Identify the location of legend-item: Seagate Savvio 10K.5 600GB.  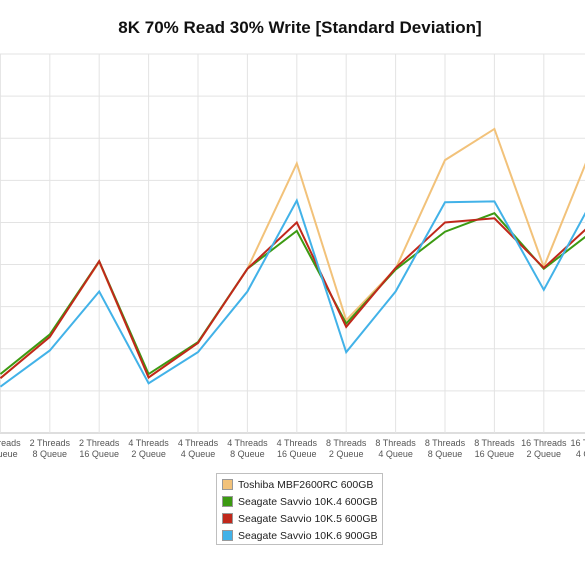
(302, 518).